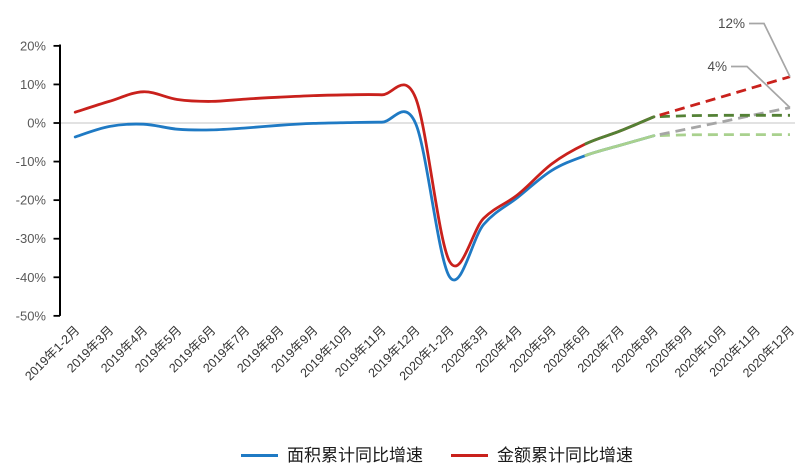  I want to click on series-path-amount-forecast-low, so click(721, 116).